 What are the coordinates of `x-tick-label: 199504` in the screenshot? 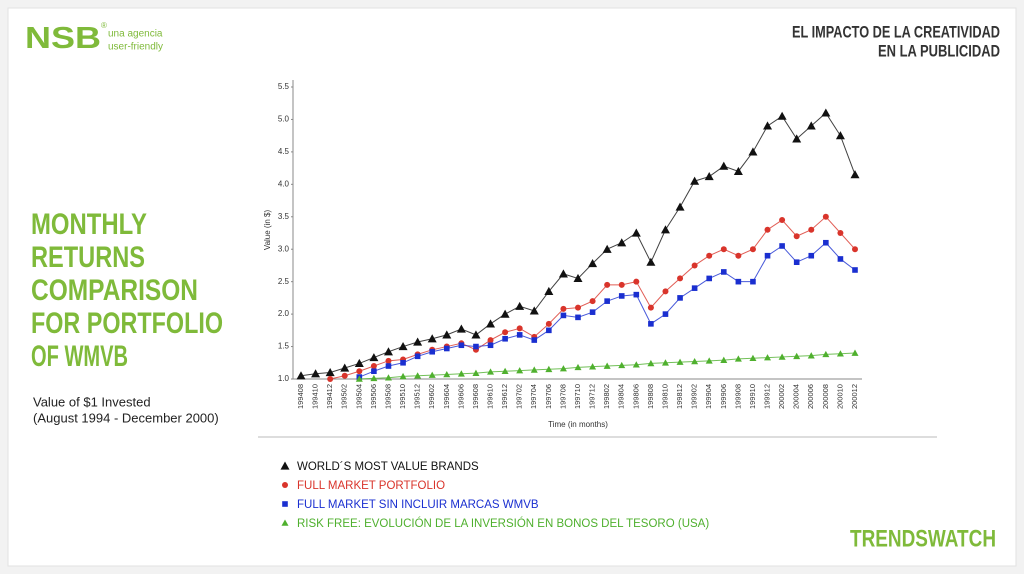 It's located at (358, 396).